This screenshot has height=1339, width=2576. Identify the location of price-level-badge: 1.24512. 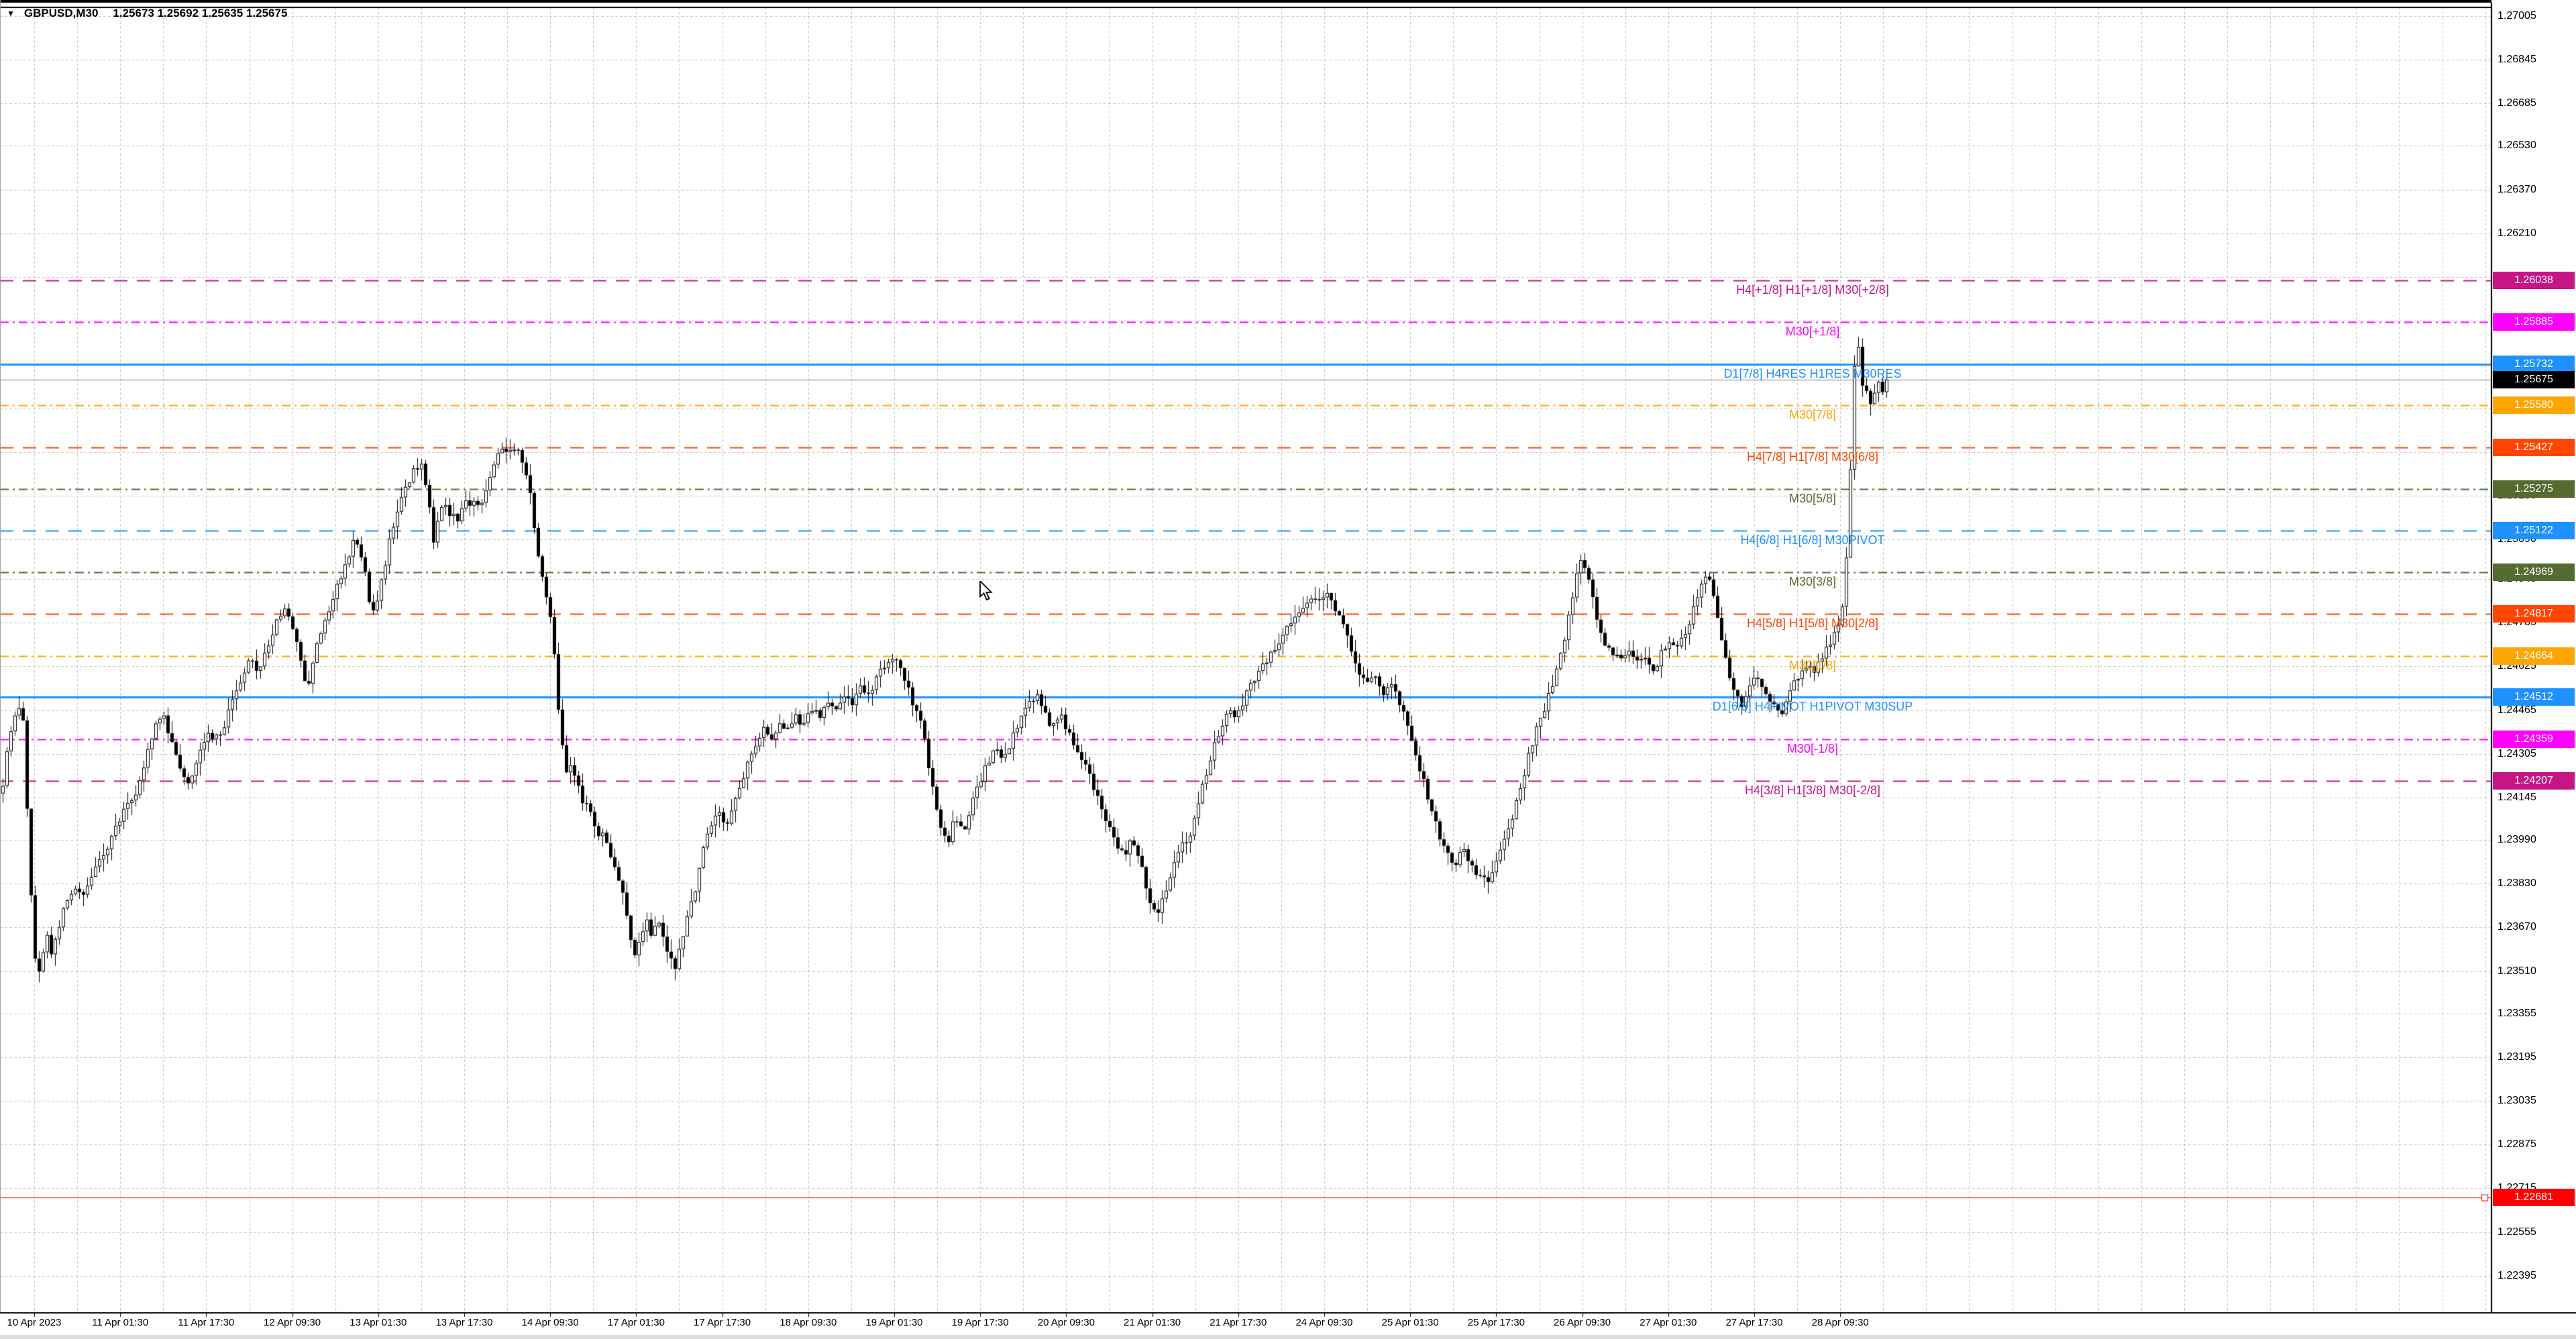
(2534, 697).